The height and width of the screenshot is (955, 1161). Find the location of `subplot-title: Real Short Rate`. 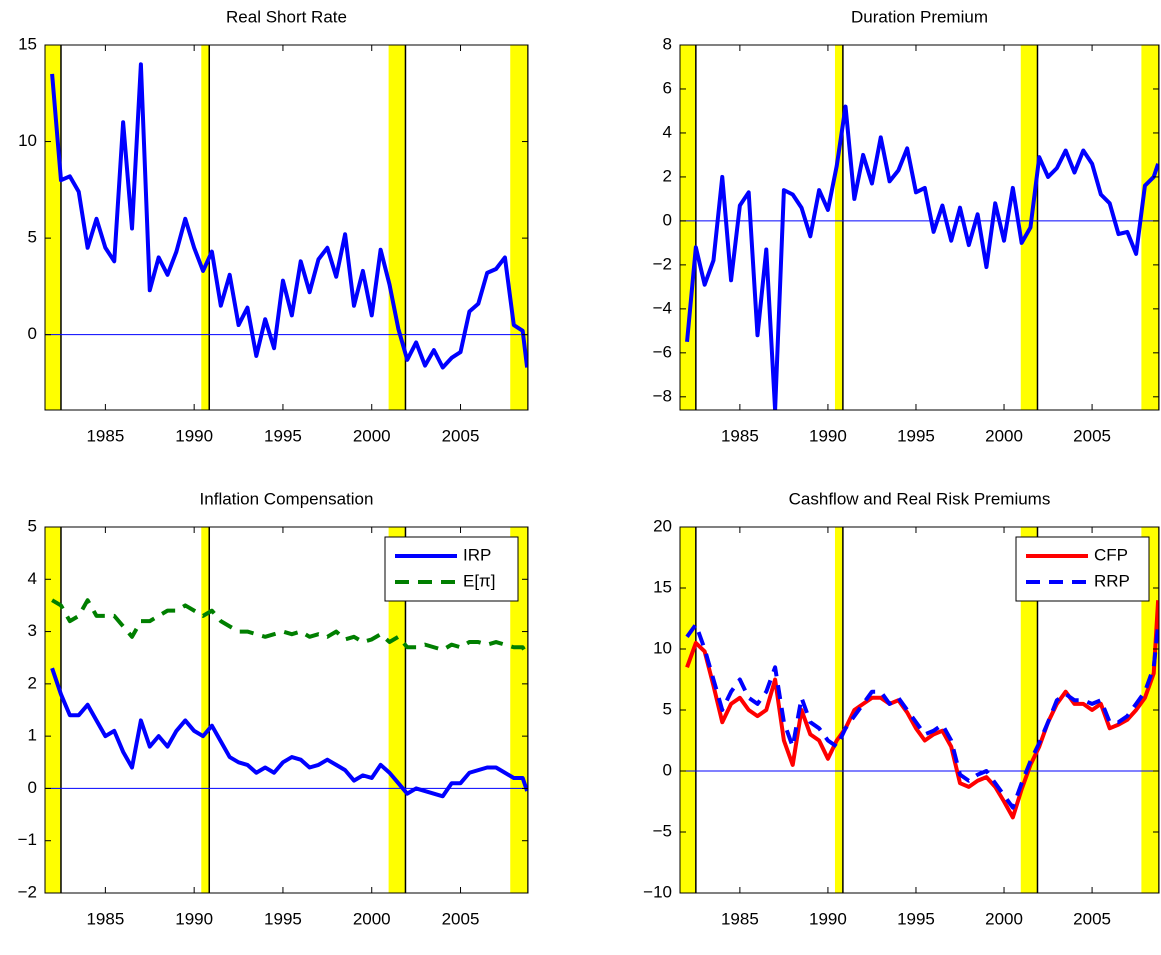

subplot-title: Real Short Rate is located at coordinates (286, 16).